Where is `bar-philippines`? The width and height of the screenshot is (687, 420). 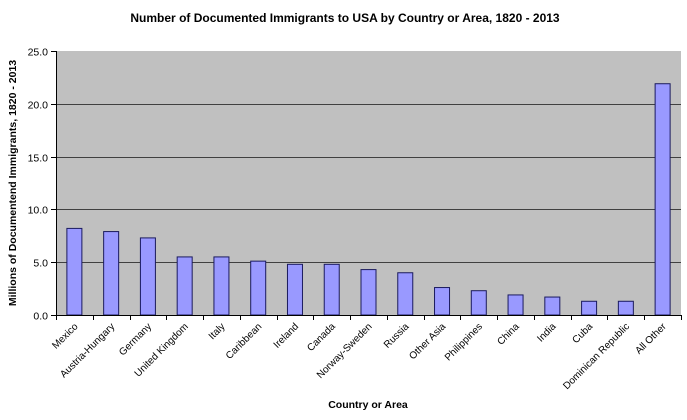
bar-philippines is located at coordinates (478, 303).